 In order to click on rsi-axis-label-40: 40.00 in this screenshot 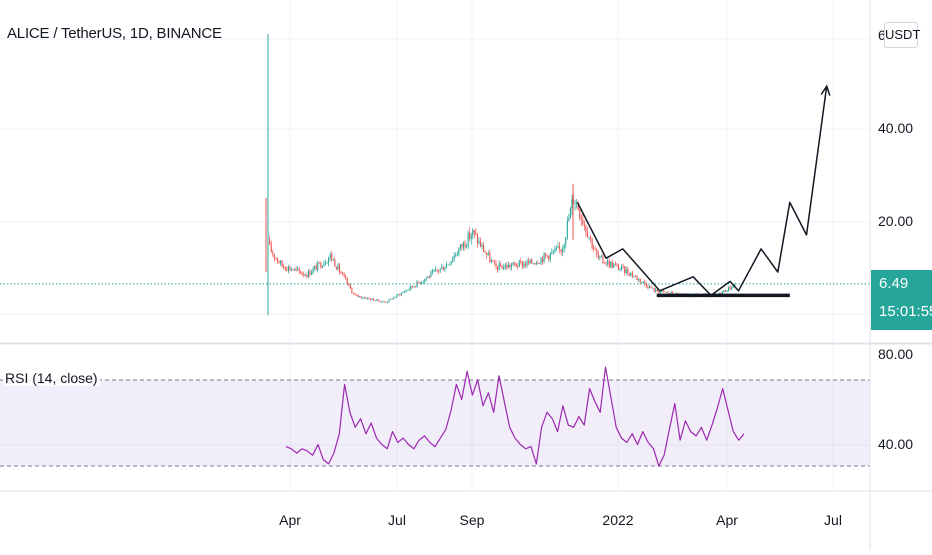, I will do `click(896, 444)`.